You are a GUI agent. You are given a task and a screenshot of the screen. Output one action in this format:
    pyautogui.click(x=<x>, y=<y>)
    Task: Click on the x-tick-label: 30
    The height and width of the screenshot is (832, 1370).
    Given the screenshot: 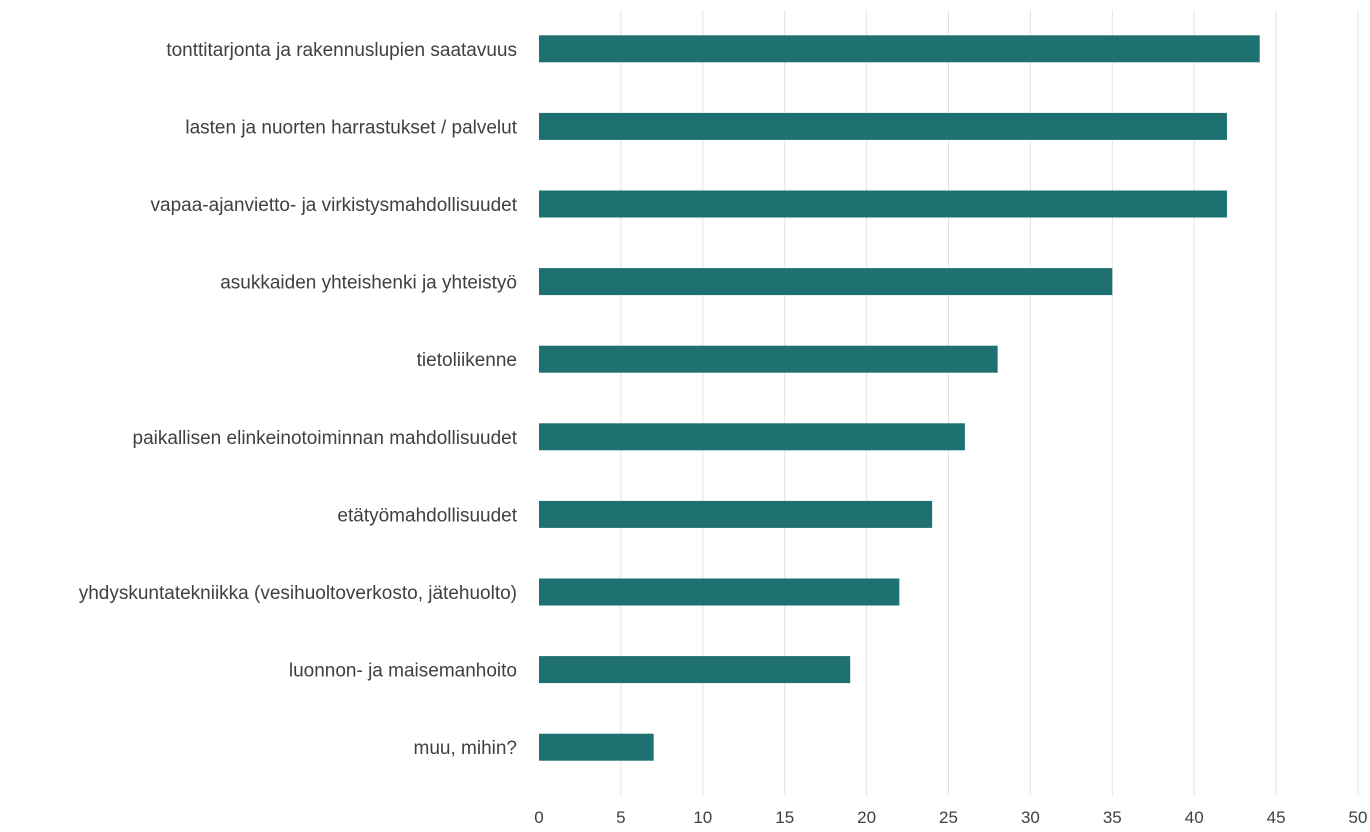 What is the action you would take?
    pyautogui.click(x=1030, y=817)
    